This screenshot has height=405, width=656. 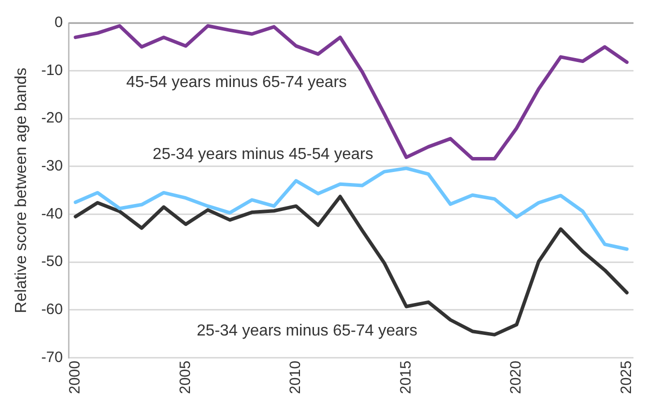 What do you see at coordinates (52, 213) in the screenshot?
I see `y-tick-label: -40` at bounding box center [52, 213].